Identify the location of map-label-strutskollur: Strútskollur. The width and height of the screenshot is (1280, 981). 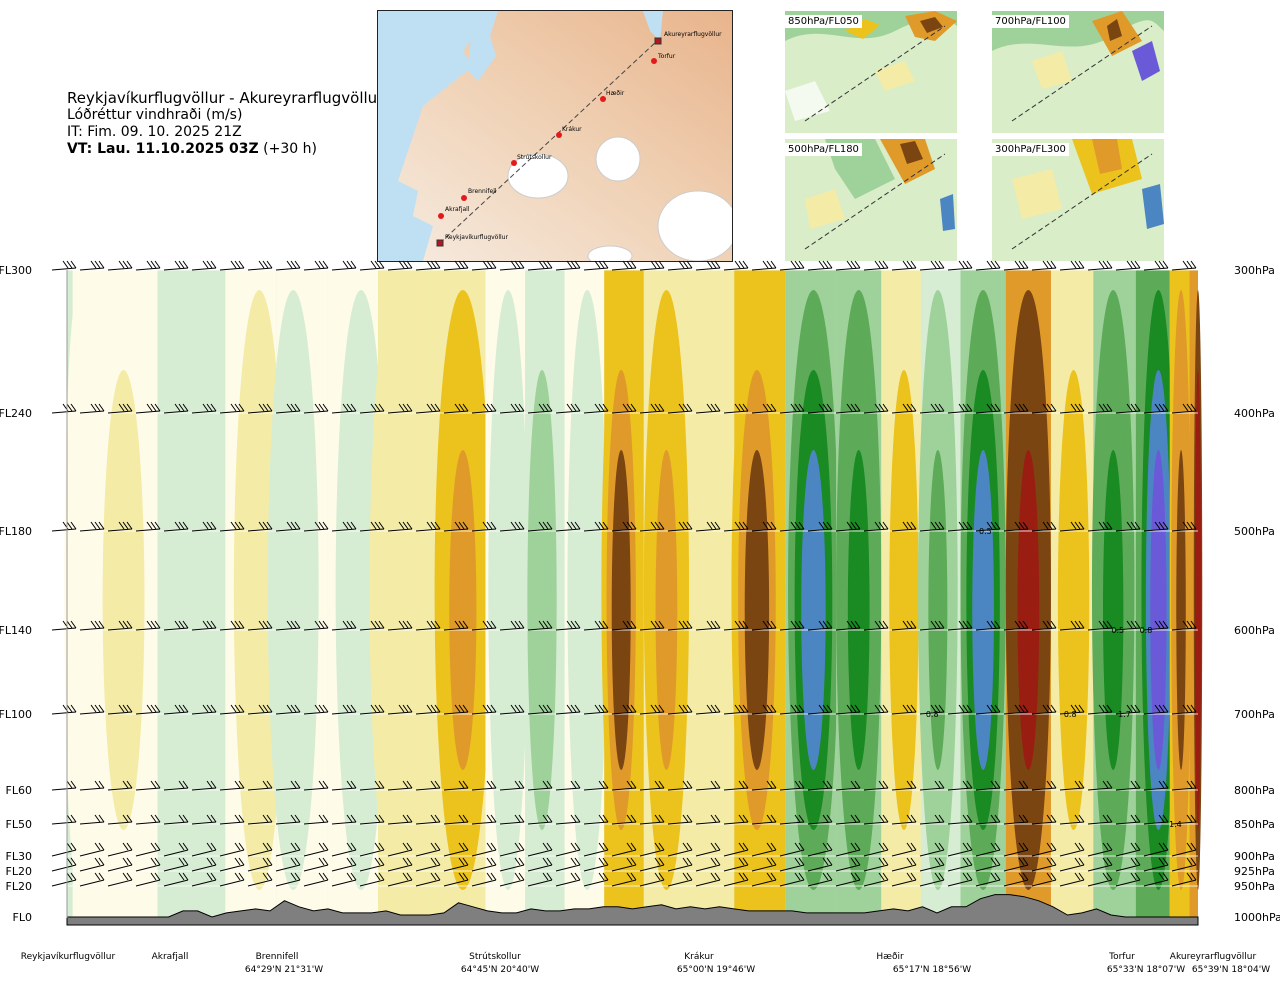
(534, 157).